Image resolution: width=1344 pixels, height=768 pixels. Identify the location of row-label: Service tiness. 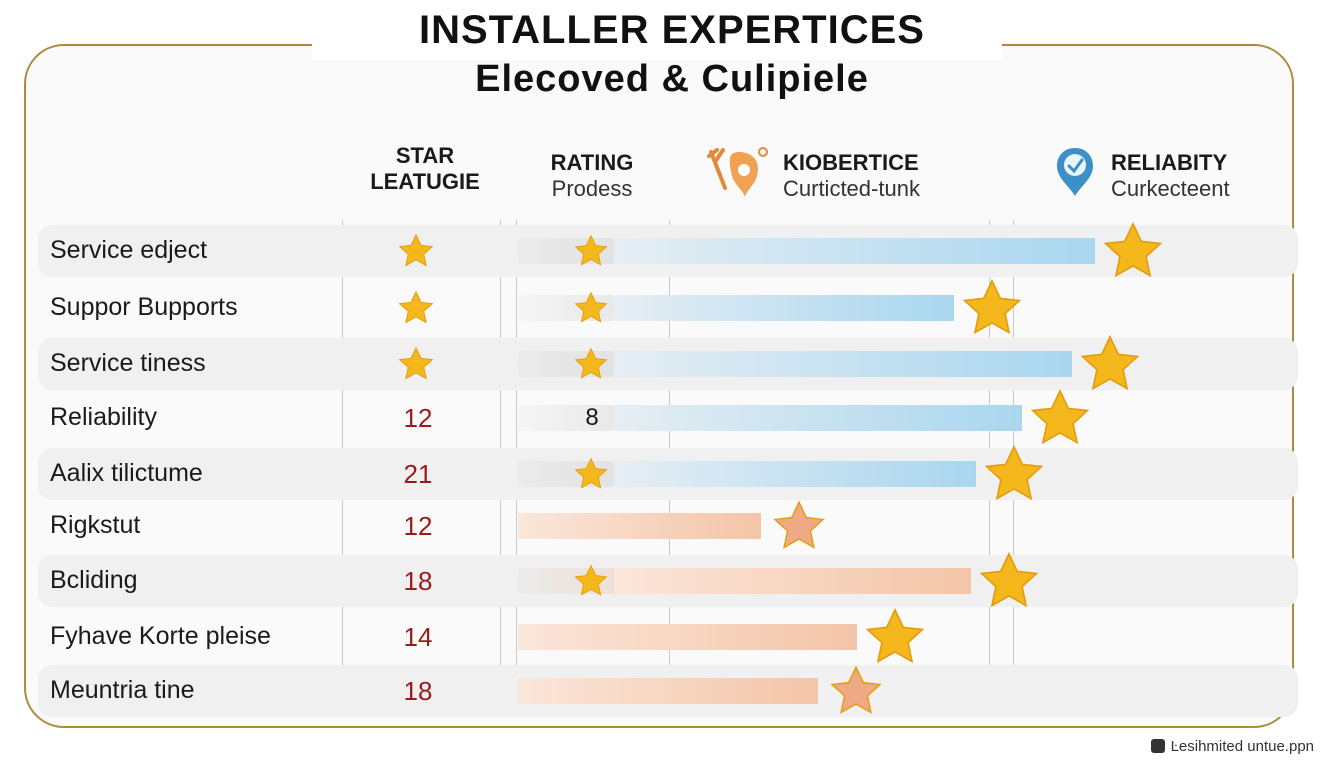
(128, 363).